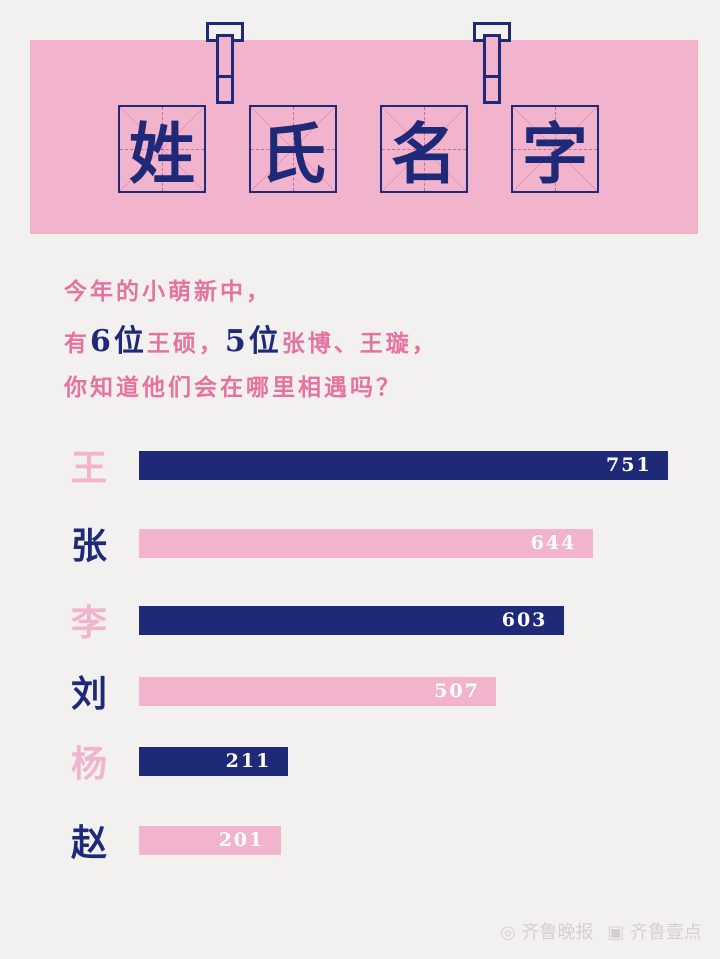 This screenshot has height=959, width=720. I want to click on title-char: 姓, so click(162, 149).